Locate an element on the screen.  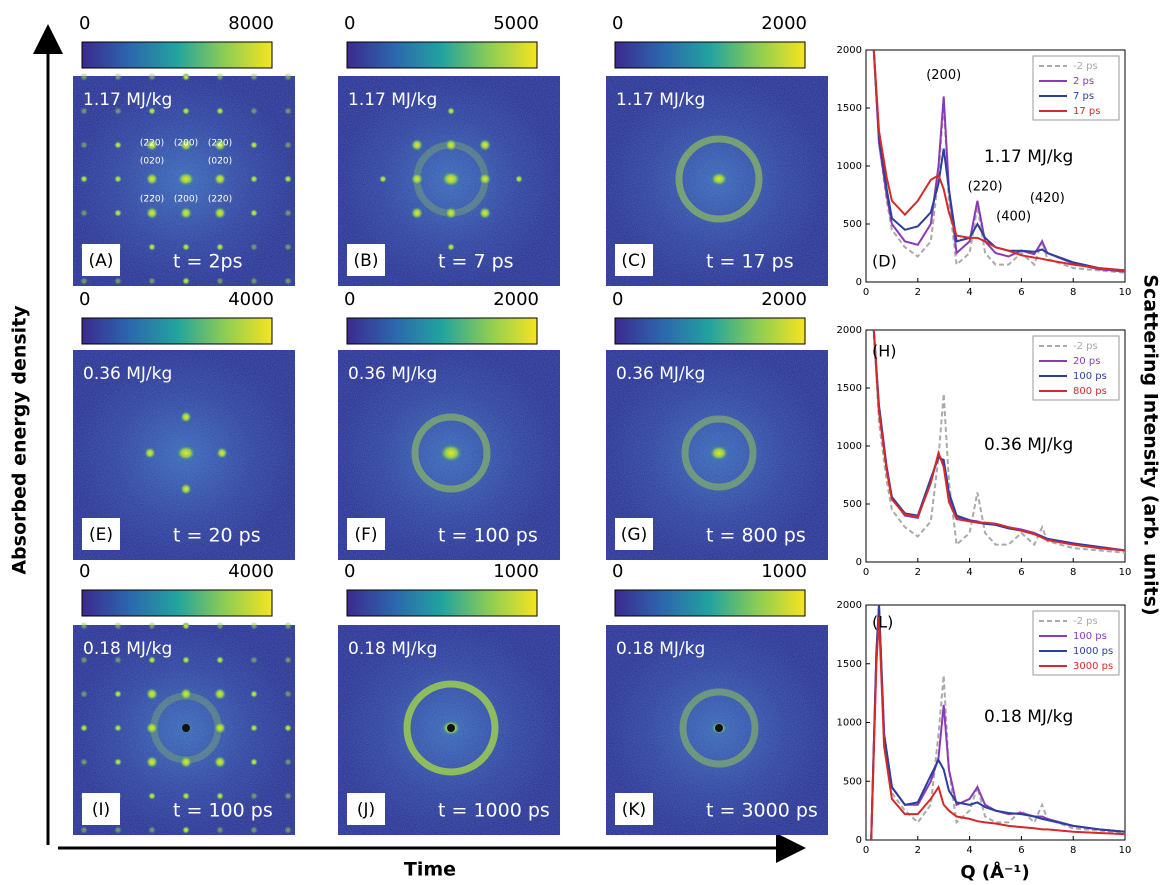
miller-index: (2̄2̄0) is located at coordinates (152, 200).